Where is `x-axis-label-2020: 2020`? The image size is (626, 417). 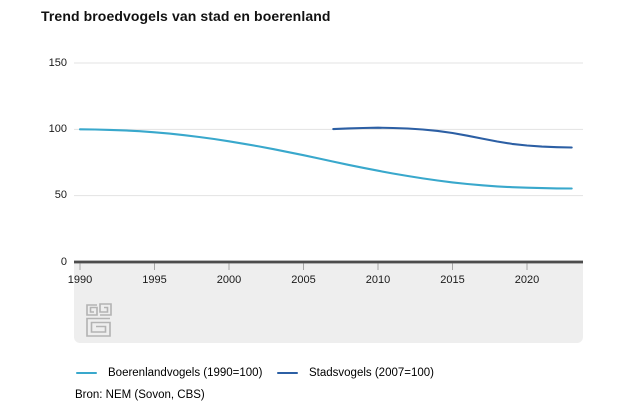
x-axis-label-2020: 2020 is located at coordinates (527, 280).